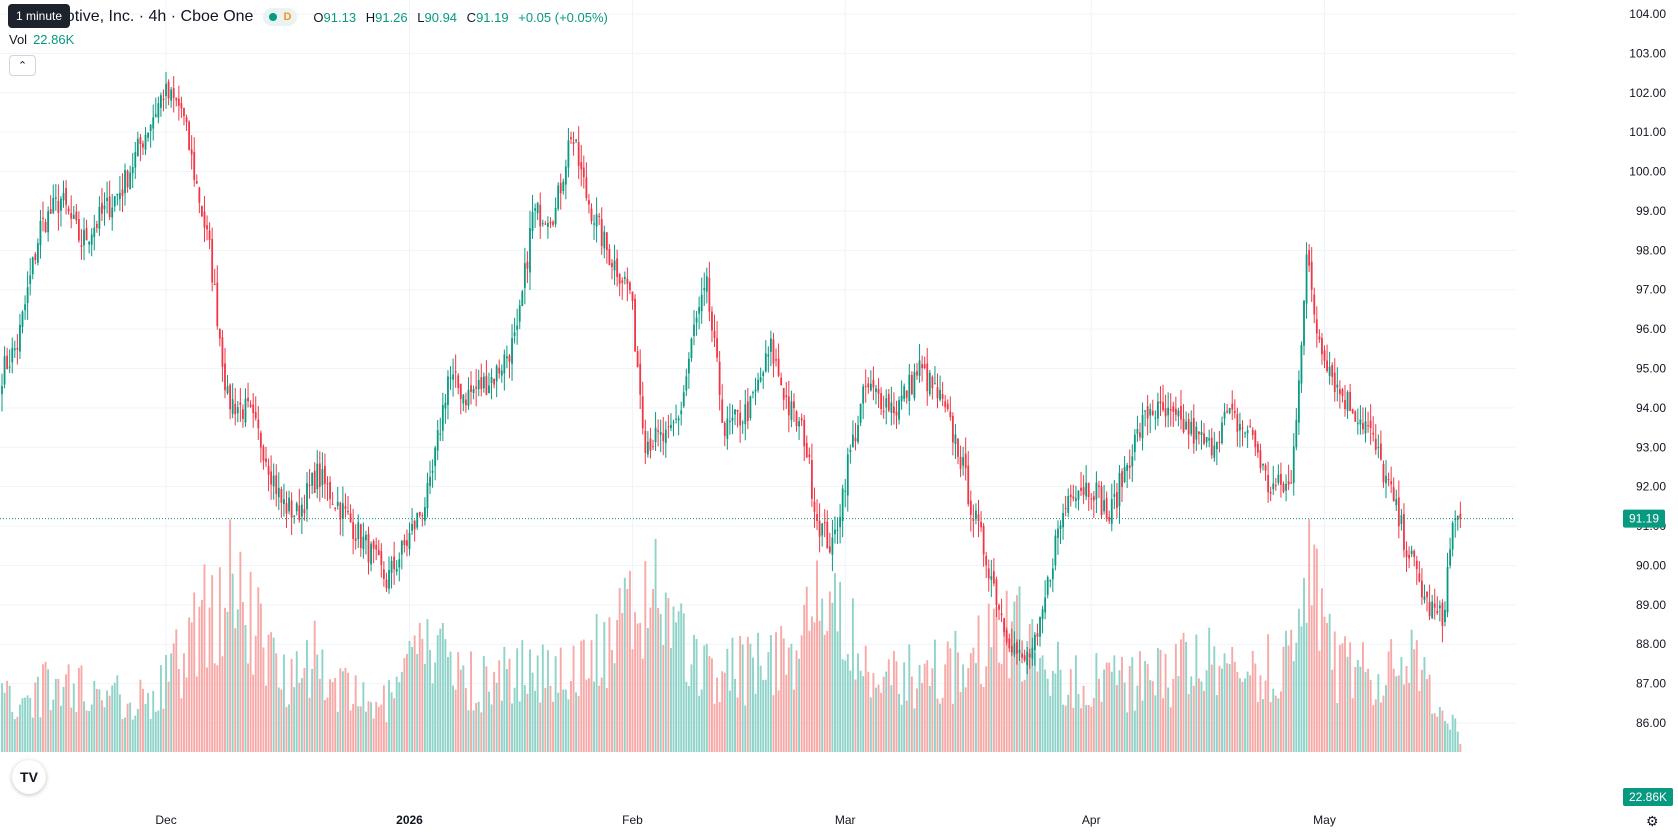 The width and height of the screenshot is (1678, 835). What do you see at coordinates (280, 17) in the screenshot?
I see `status-pill: D` at bounding box center [280, 17].